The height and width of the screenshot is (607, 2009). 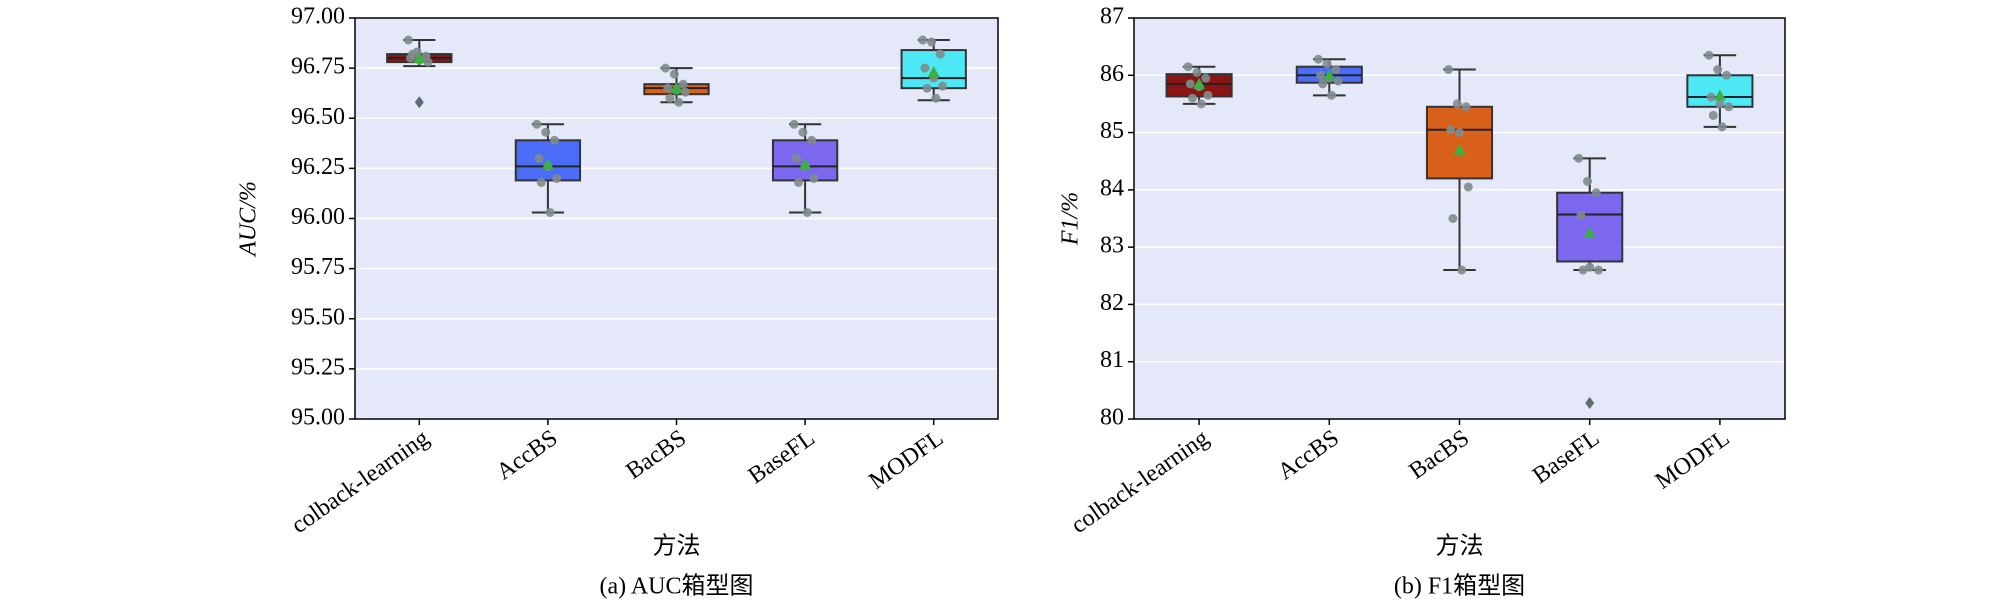 I want to click on x-axis-label: 方法, so click(x=1460, y=546).